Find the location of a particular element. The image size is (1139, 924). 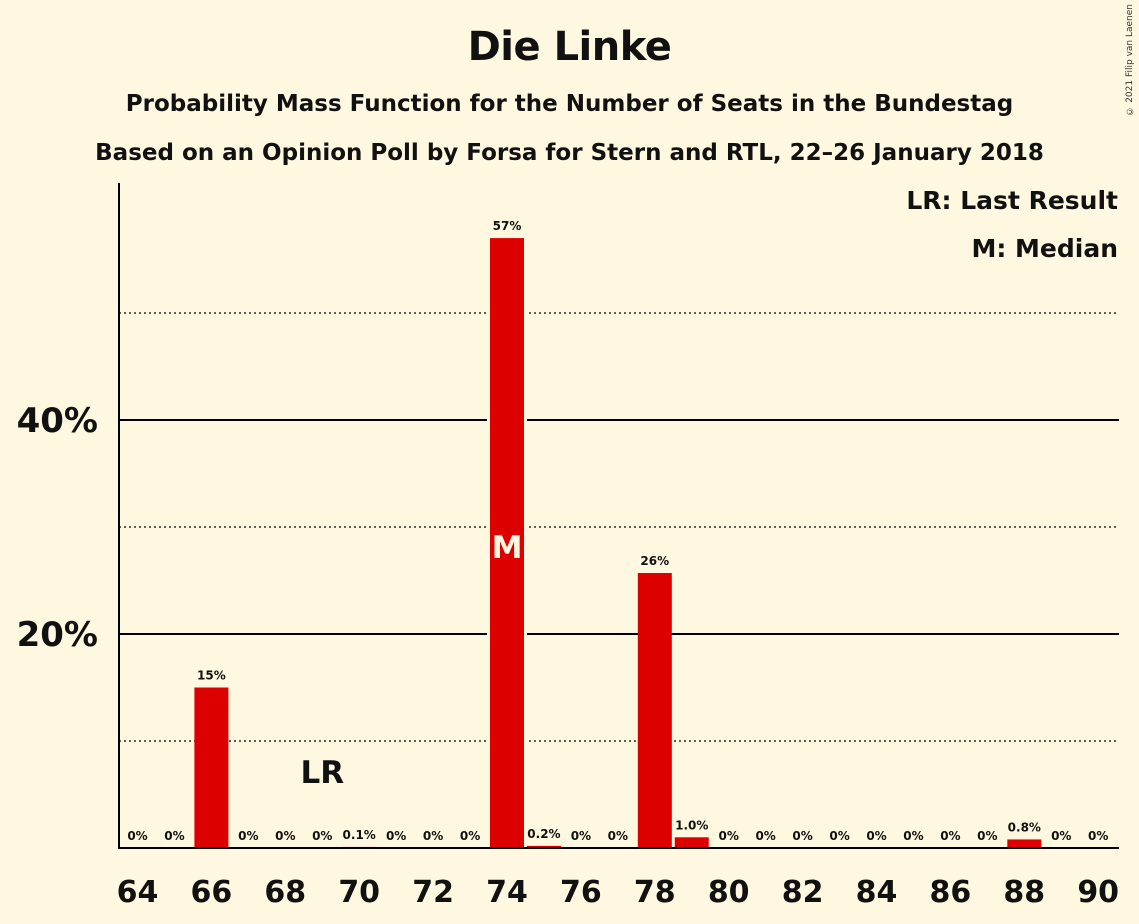

bar-value-label: 1.0% is located at coordinates (691, 825).